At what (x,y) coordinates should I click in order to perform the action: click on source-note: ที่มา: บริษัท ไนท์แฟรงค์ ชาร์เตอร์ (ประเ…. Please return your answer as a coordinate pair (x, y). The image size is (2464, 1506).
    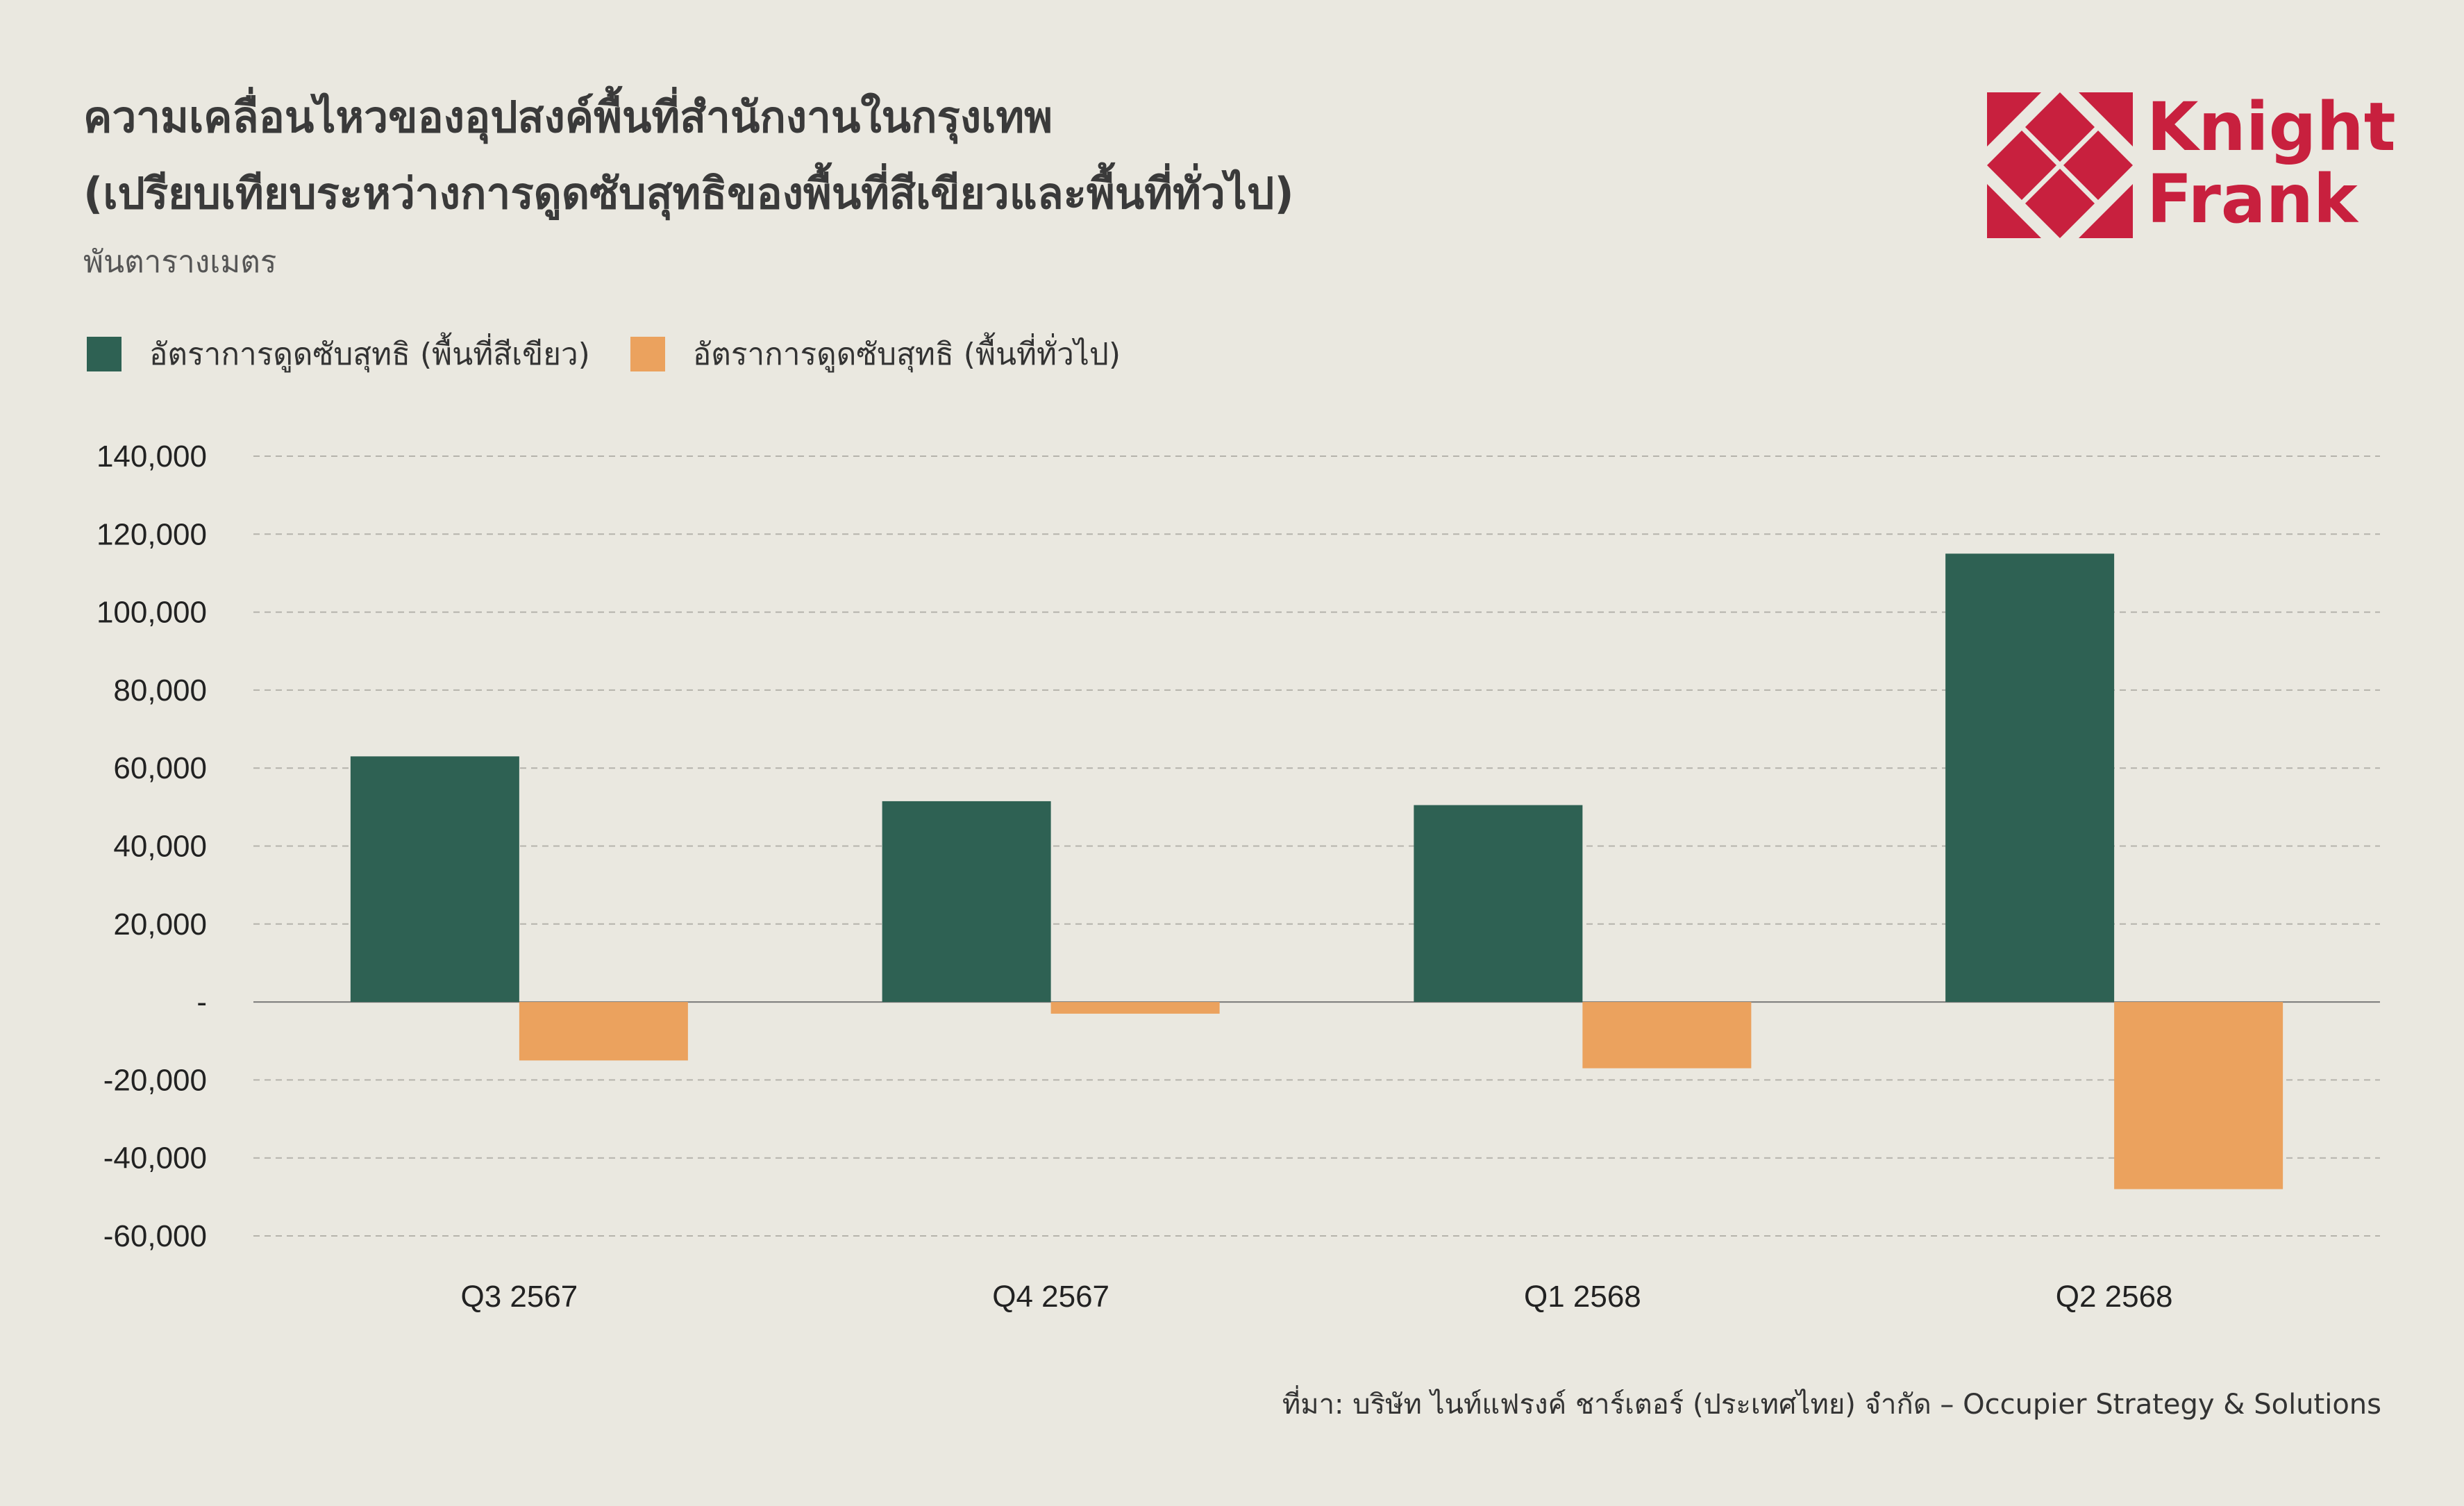
    Looking at the image, I should click on (1831, 1405).